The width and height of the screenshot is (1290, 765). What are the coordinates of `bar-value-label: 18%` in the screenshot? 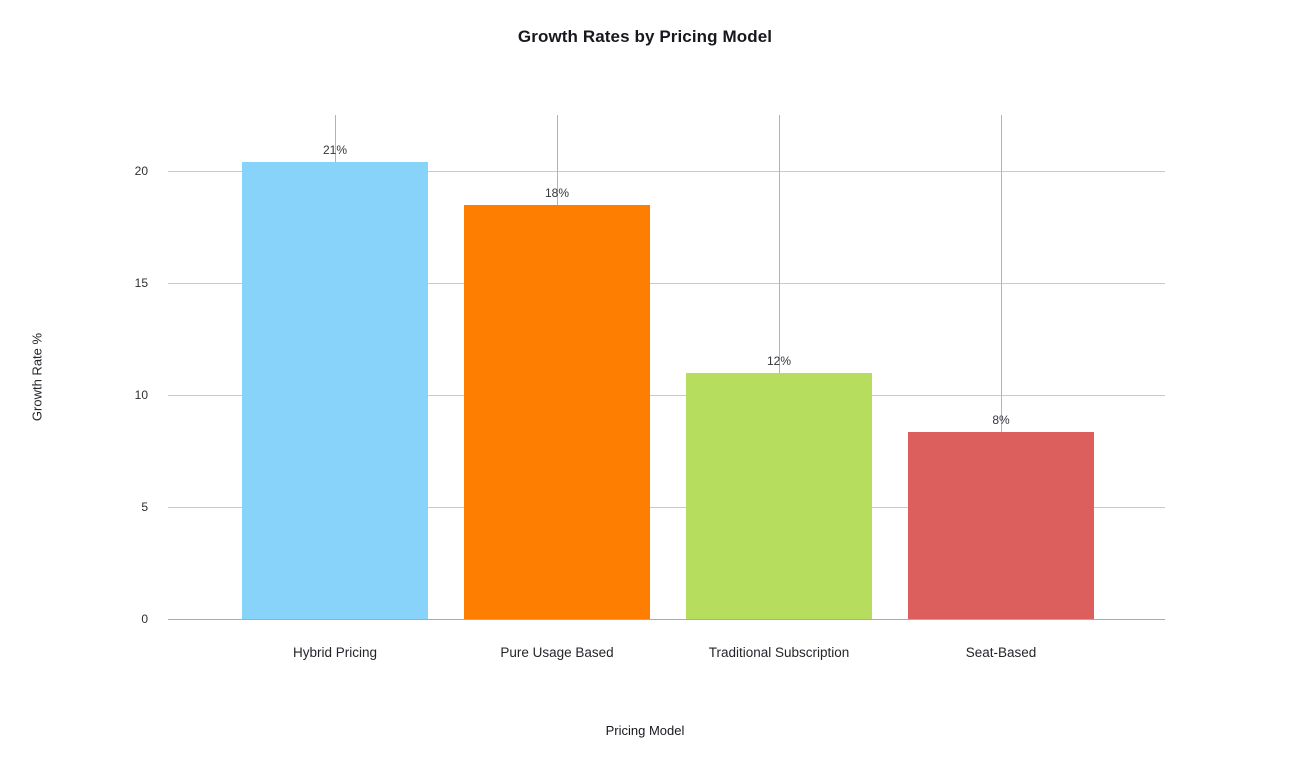 It's located at (557, 192).